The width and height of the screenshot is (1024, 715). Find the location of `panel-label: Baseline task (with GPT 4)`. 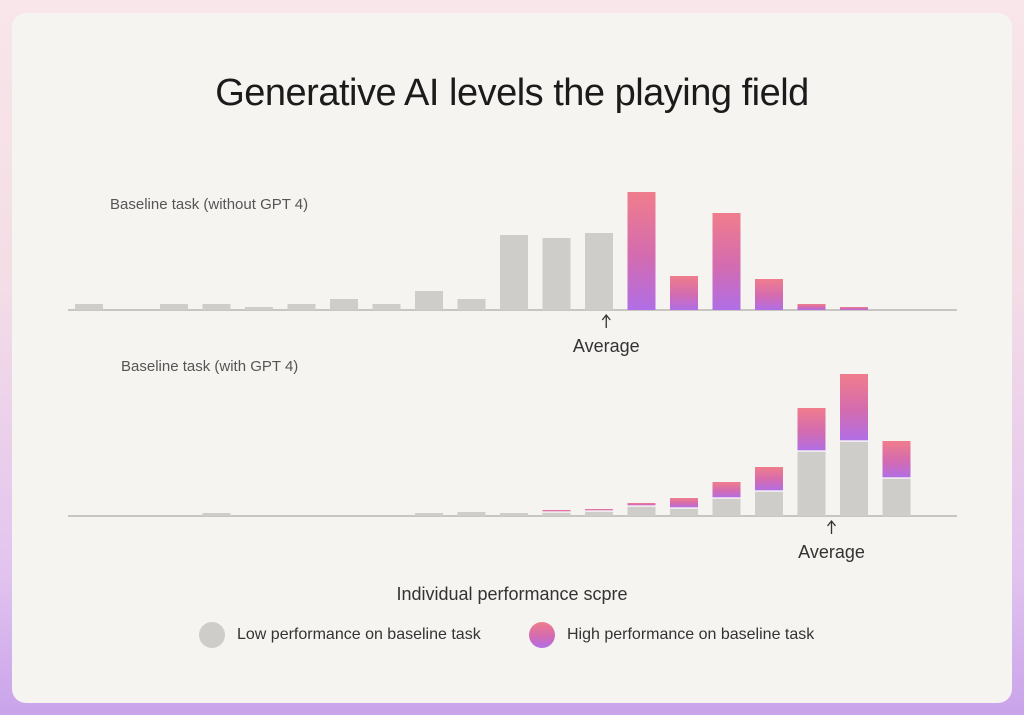

panel-label: Baseline task (with GPT 4) is located at coordinates (209, 366).